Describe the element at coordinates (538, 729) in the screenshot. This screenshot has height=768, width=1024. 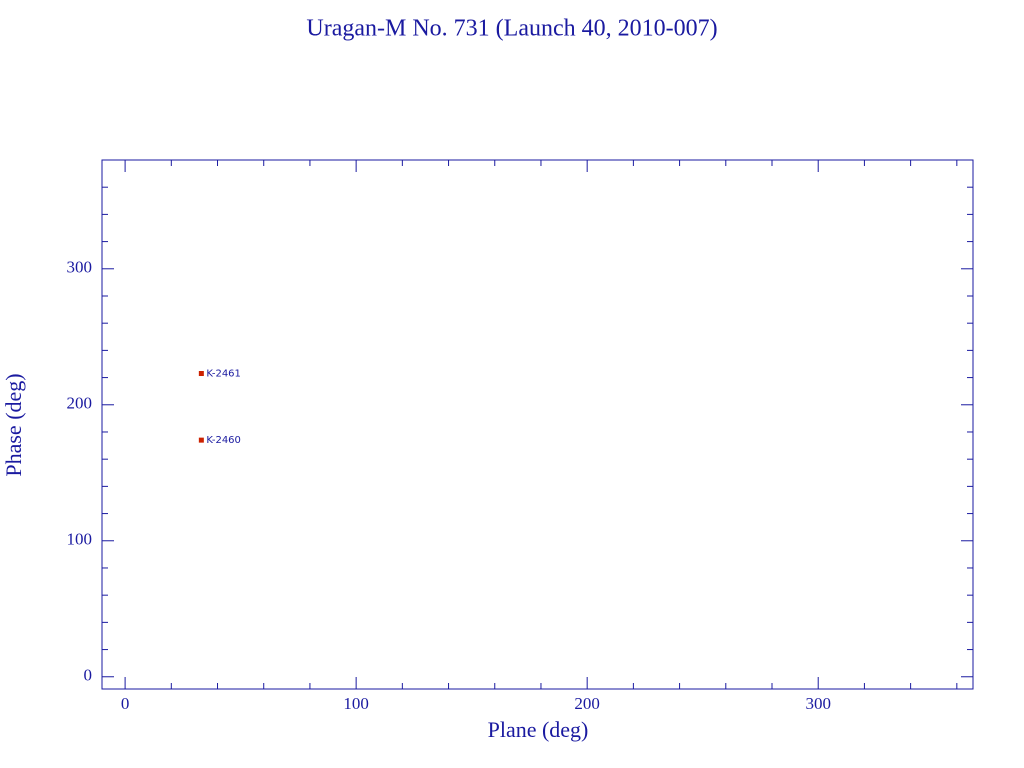
I see `x-axis-label: Plane (deg)` at that location.